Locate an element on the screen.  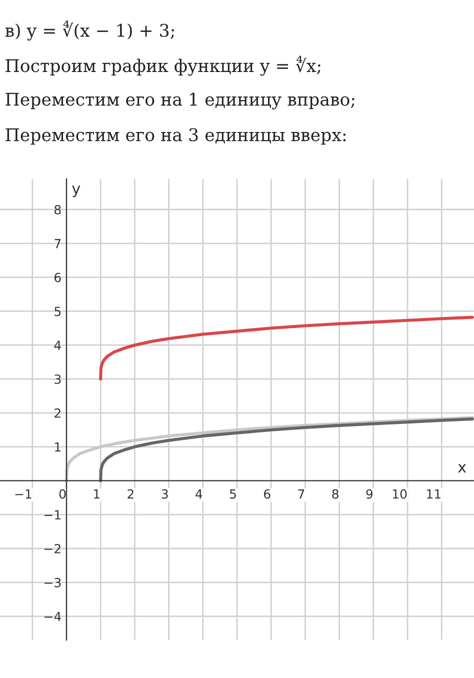
y-tick-label: −1 is located at coordinates (52, 515).